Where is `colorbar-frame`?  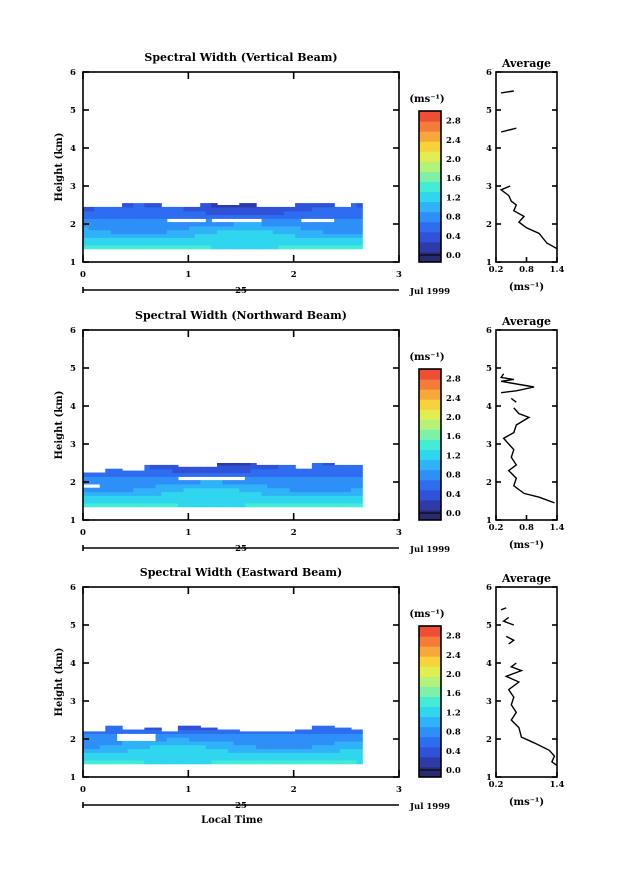 colorbar-frame is located at coordinates (430, 701).